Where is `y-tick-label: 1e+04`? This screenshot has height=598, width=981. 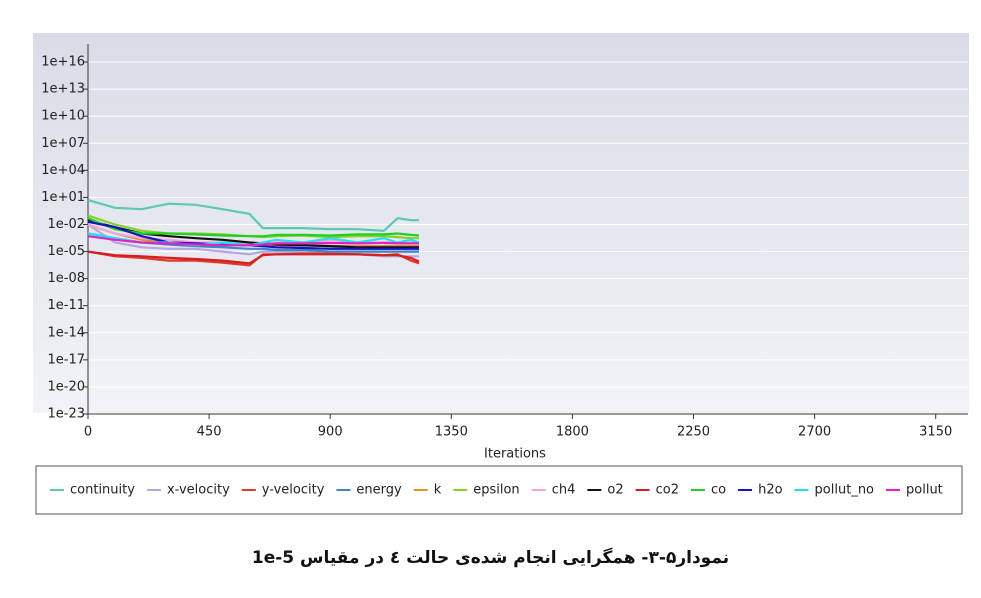
y-tick-label: 1e+04 is located at coordinates (63, 170).